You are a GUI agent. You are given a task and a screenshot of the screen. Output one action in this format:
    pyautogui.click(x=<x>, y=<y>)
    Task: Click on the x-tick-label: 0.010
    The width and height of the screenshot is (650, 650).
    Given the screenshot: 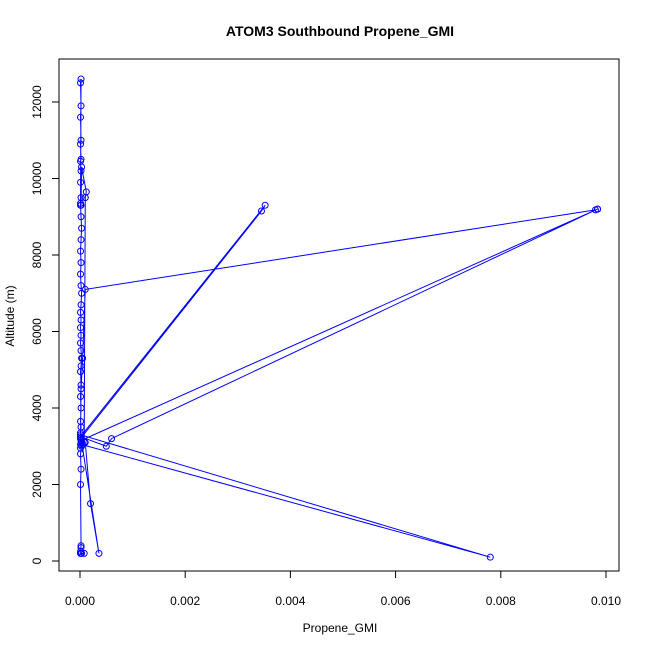 What is the action you would take?
    pyautogui.click(x=606, y=601)
    